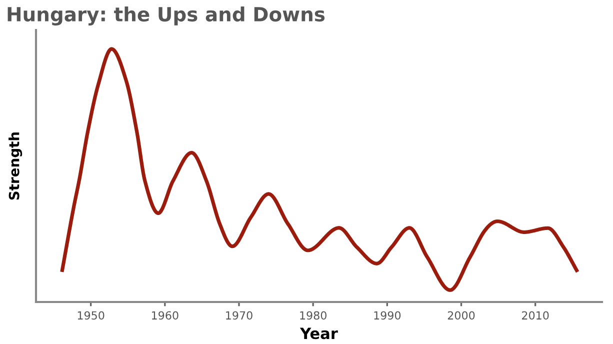  Describe the element at coordinates (313, 315) in the screenshot. I see `x-tick-label: 1980` at that location.